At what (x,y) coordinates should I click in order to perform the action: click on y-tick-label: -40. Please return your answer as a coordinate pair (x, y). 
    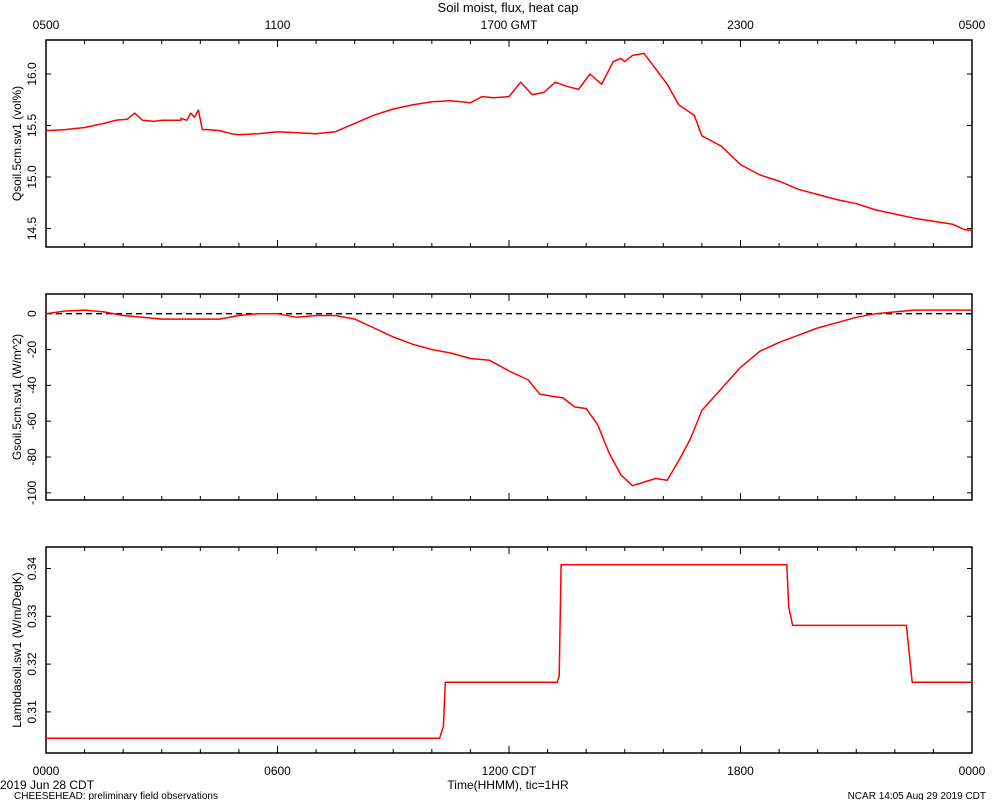
    Looking at the image, I should click on (32, 385).